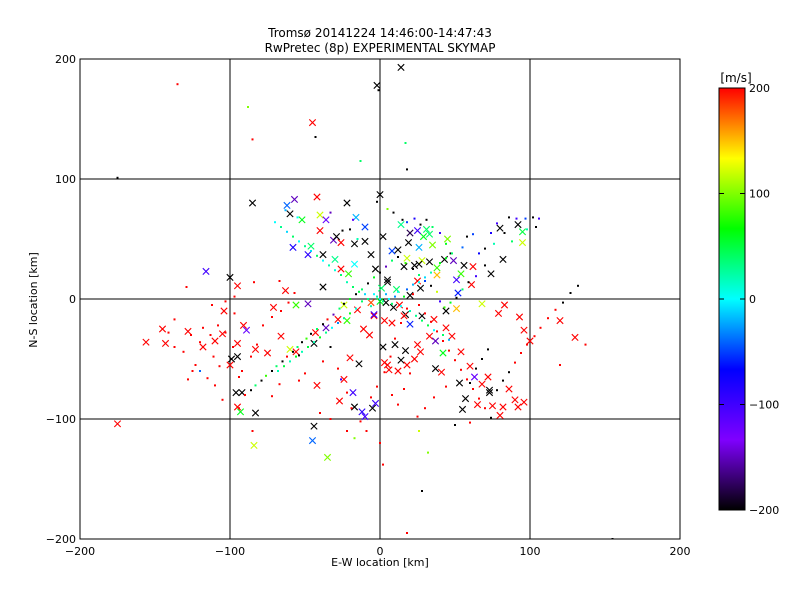  Describe the element at coordinates (33, 300) in the screenshot. I see `y-axis-label: N-S location [km]` at that location.